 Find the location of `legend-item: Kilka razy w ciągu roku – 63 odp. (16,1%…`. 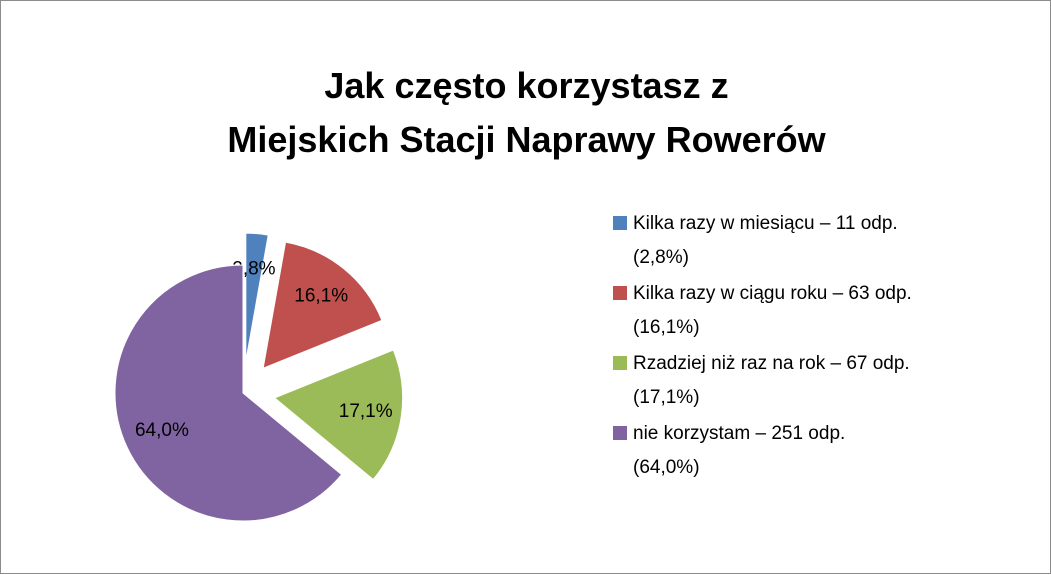

legend-item: Kilka razy w ciągu roku – 63 odp. (16,1%… is located at coordinates (762, 311).